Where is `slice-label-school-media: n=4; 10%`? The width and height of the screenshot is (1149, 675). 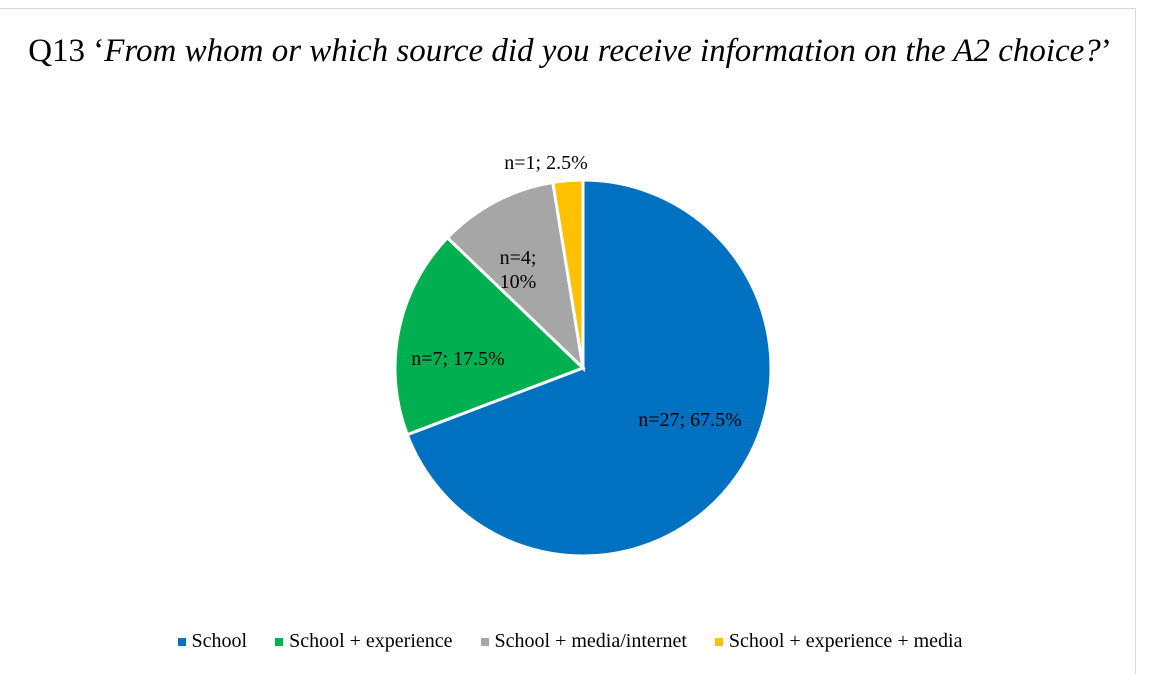
slice-label-school-media: n=4; 10% is located at coordinates (518, 270).